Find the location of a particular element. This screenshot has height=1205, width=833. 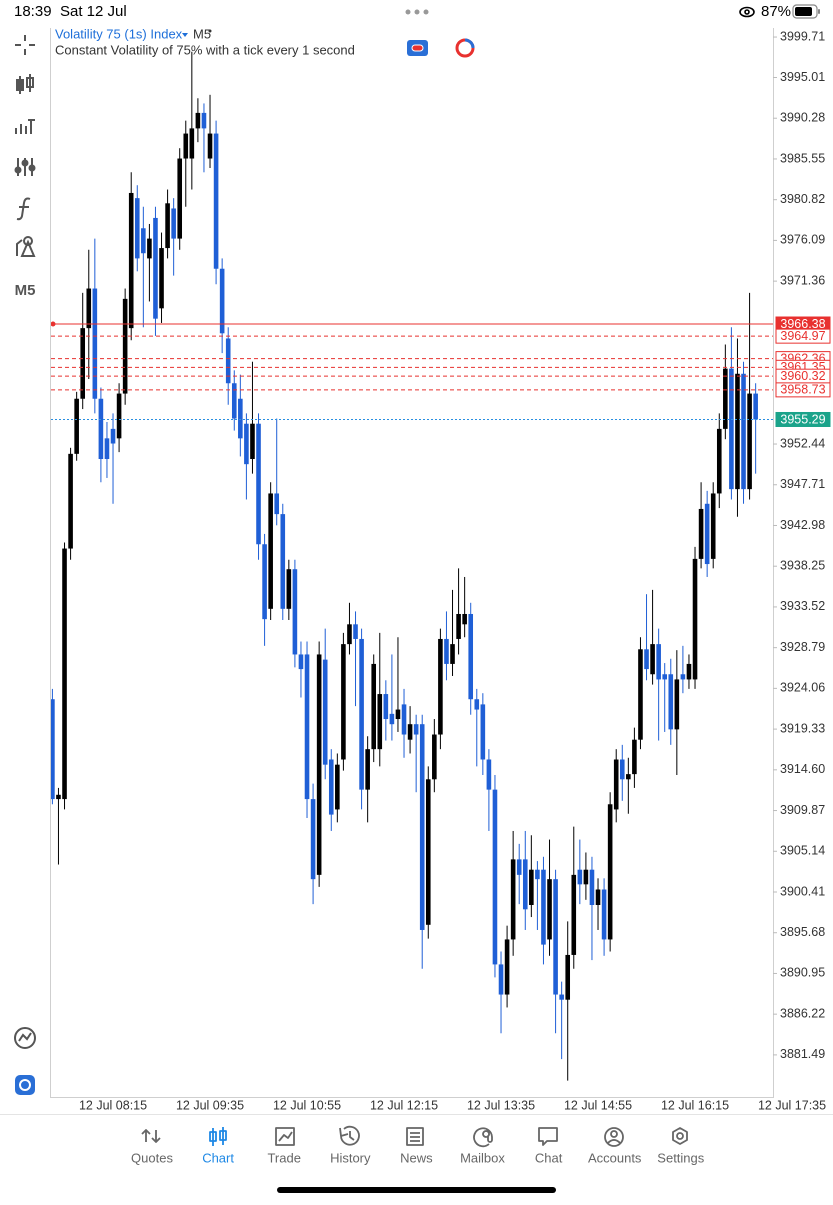

toolbar-timeframe: M5 is located at coordinates (25, 290).